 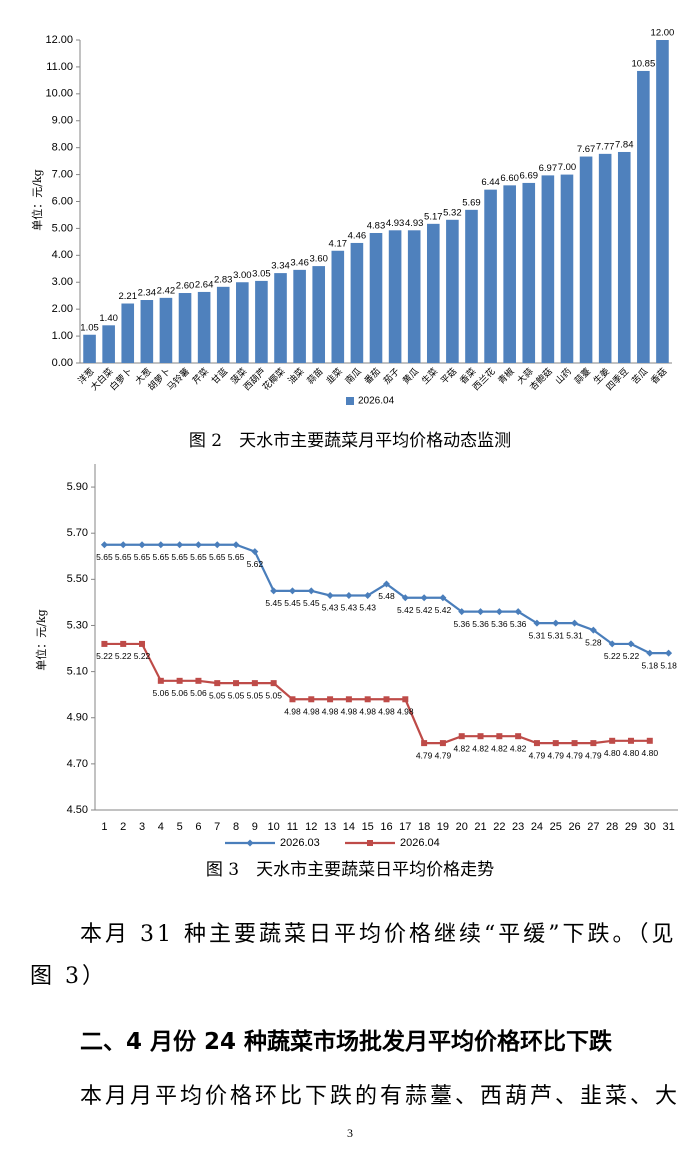 What do you see at coordinates (429, 375) in the screenshot?
I see `x-tick-label: 生菜` at bounding box center [429, 375].